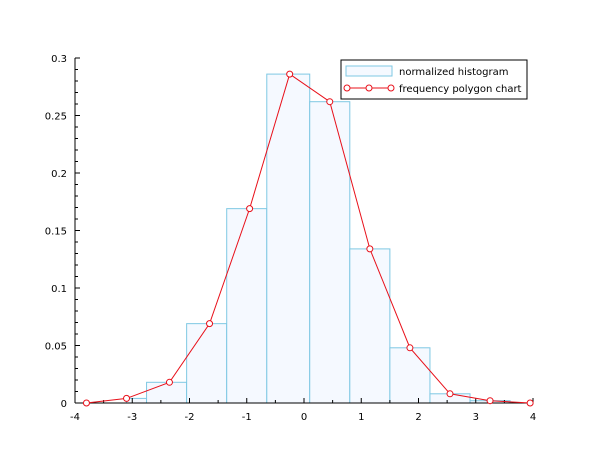 This screenshot has height=460, width=610. I want to click on y-tick-label: 0, so click(64, 404).